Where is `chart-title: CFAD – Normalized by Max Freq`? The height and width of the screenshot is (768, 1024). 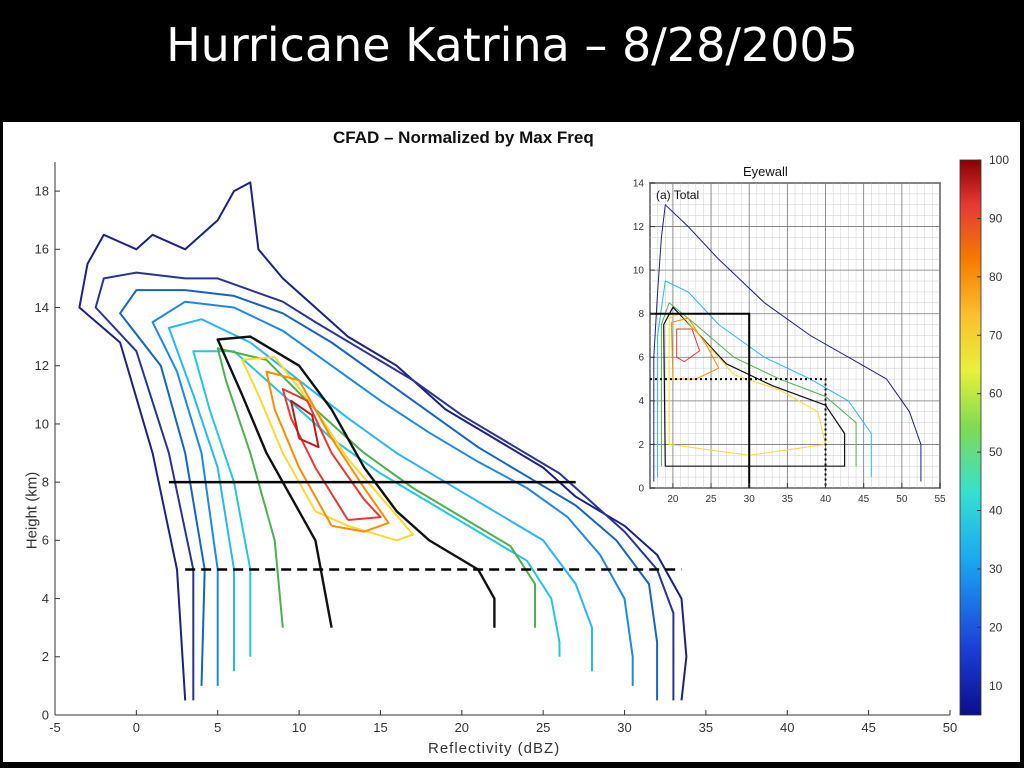
chart-title: CFAD – Normalized by Max Freq is located at coordinates (463, 137).